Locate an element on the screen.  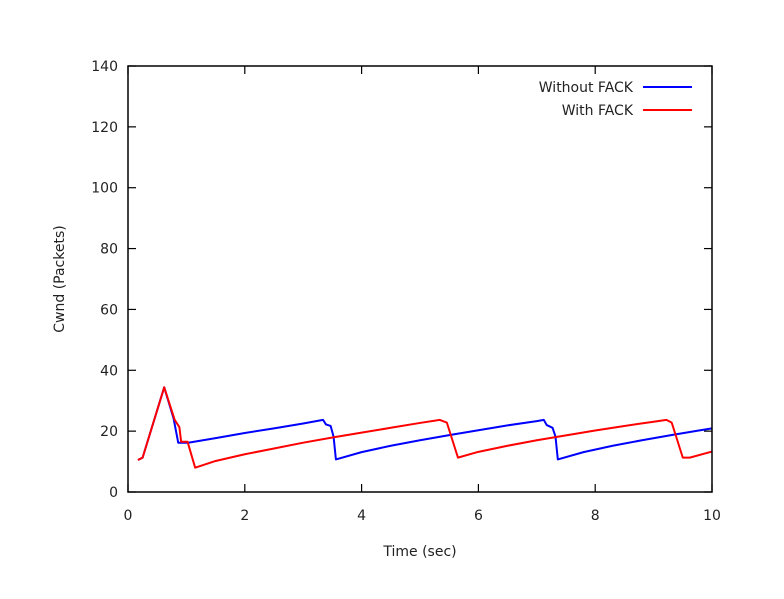
series-line-with-fack is located at coordinates (425, 427).